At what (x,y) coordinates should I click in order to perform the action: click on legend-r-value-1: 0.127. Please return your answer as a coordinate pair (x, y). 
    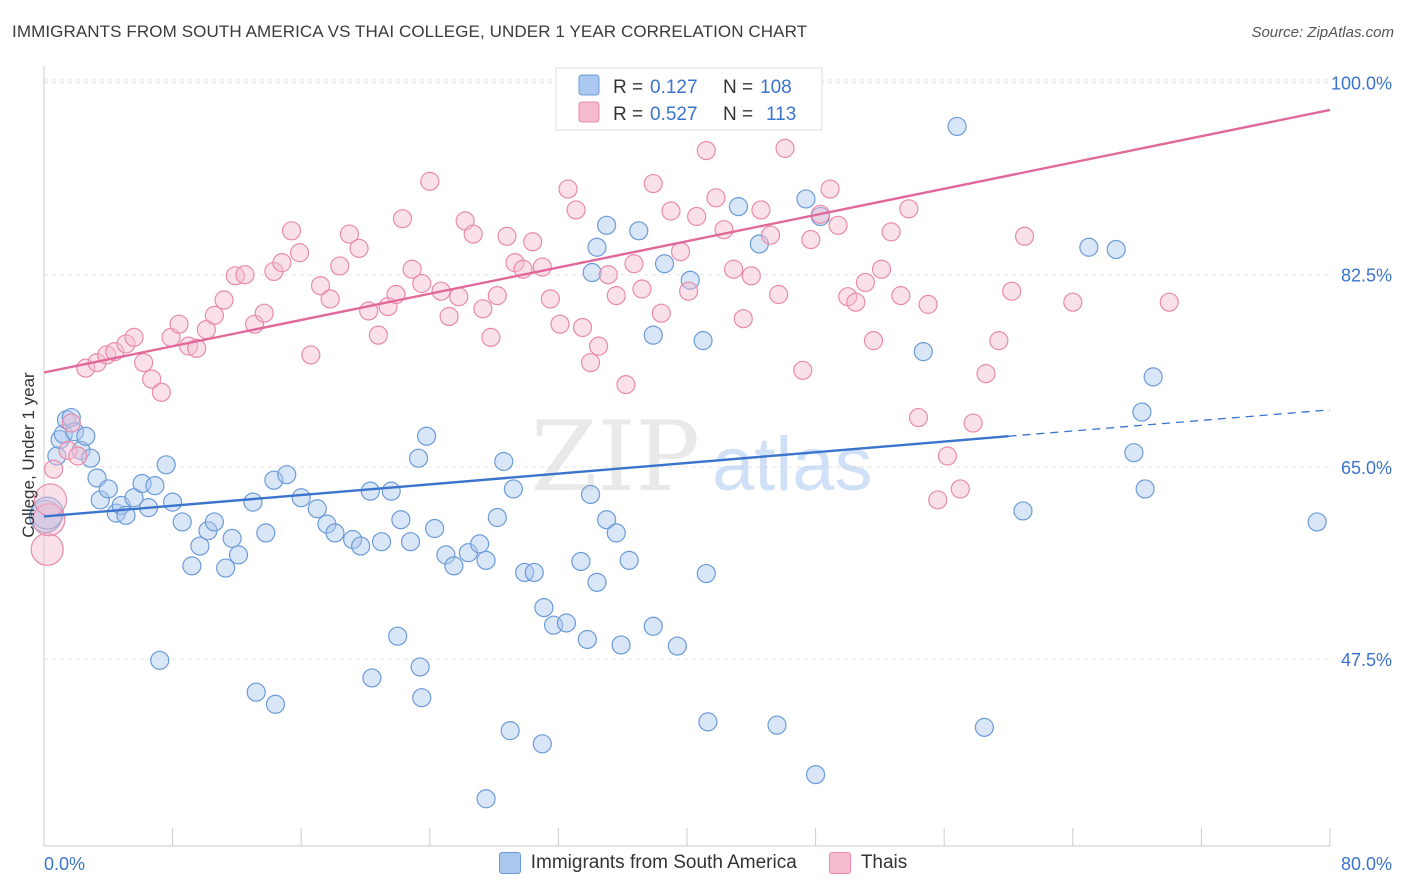
    Looking at the image, I should click on (674, 87).